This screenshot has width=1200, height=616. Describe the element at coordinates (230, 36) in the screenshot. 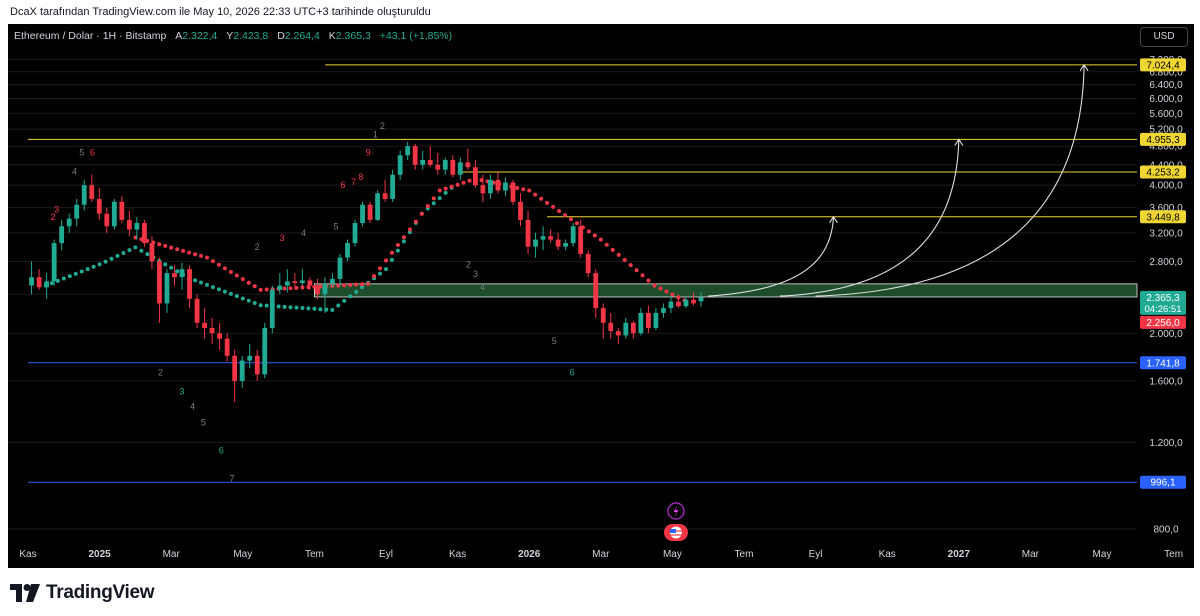

I see `high-label: Y` at that location.